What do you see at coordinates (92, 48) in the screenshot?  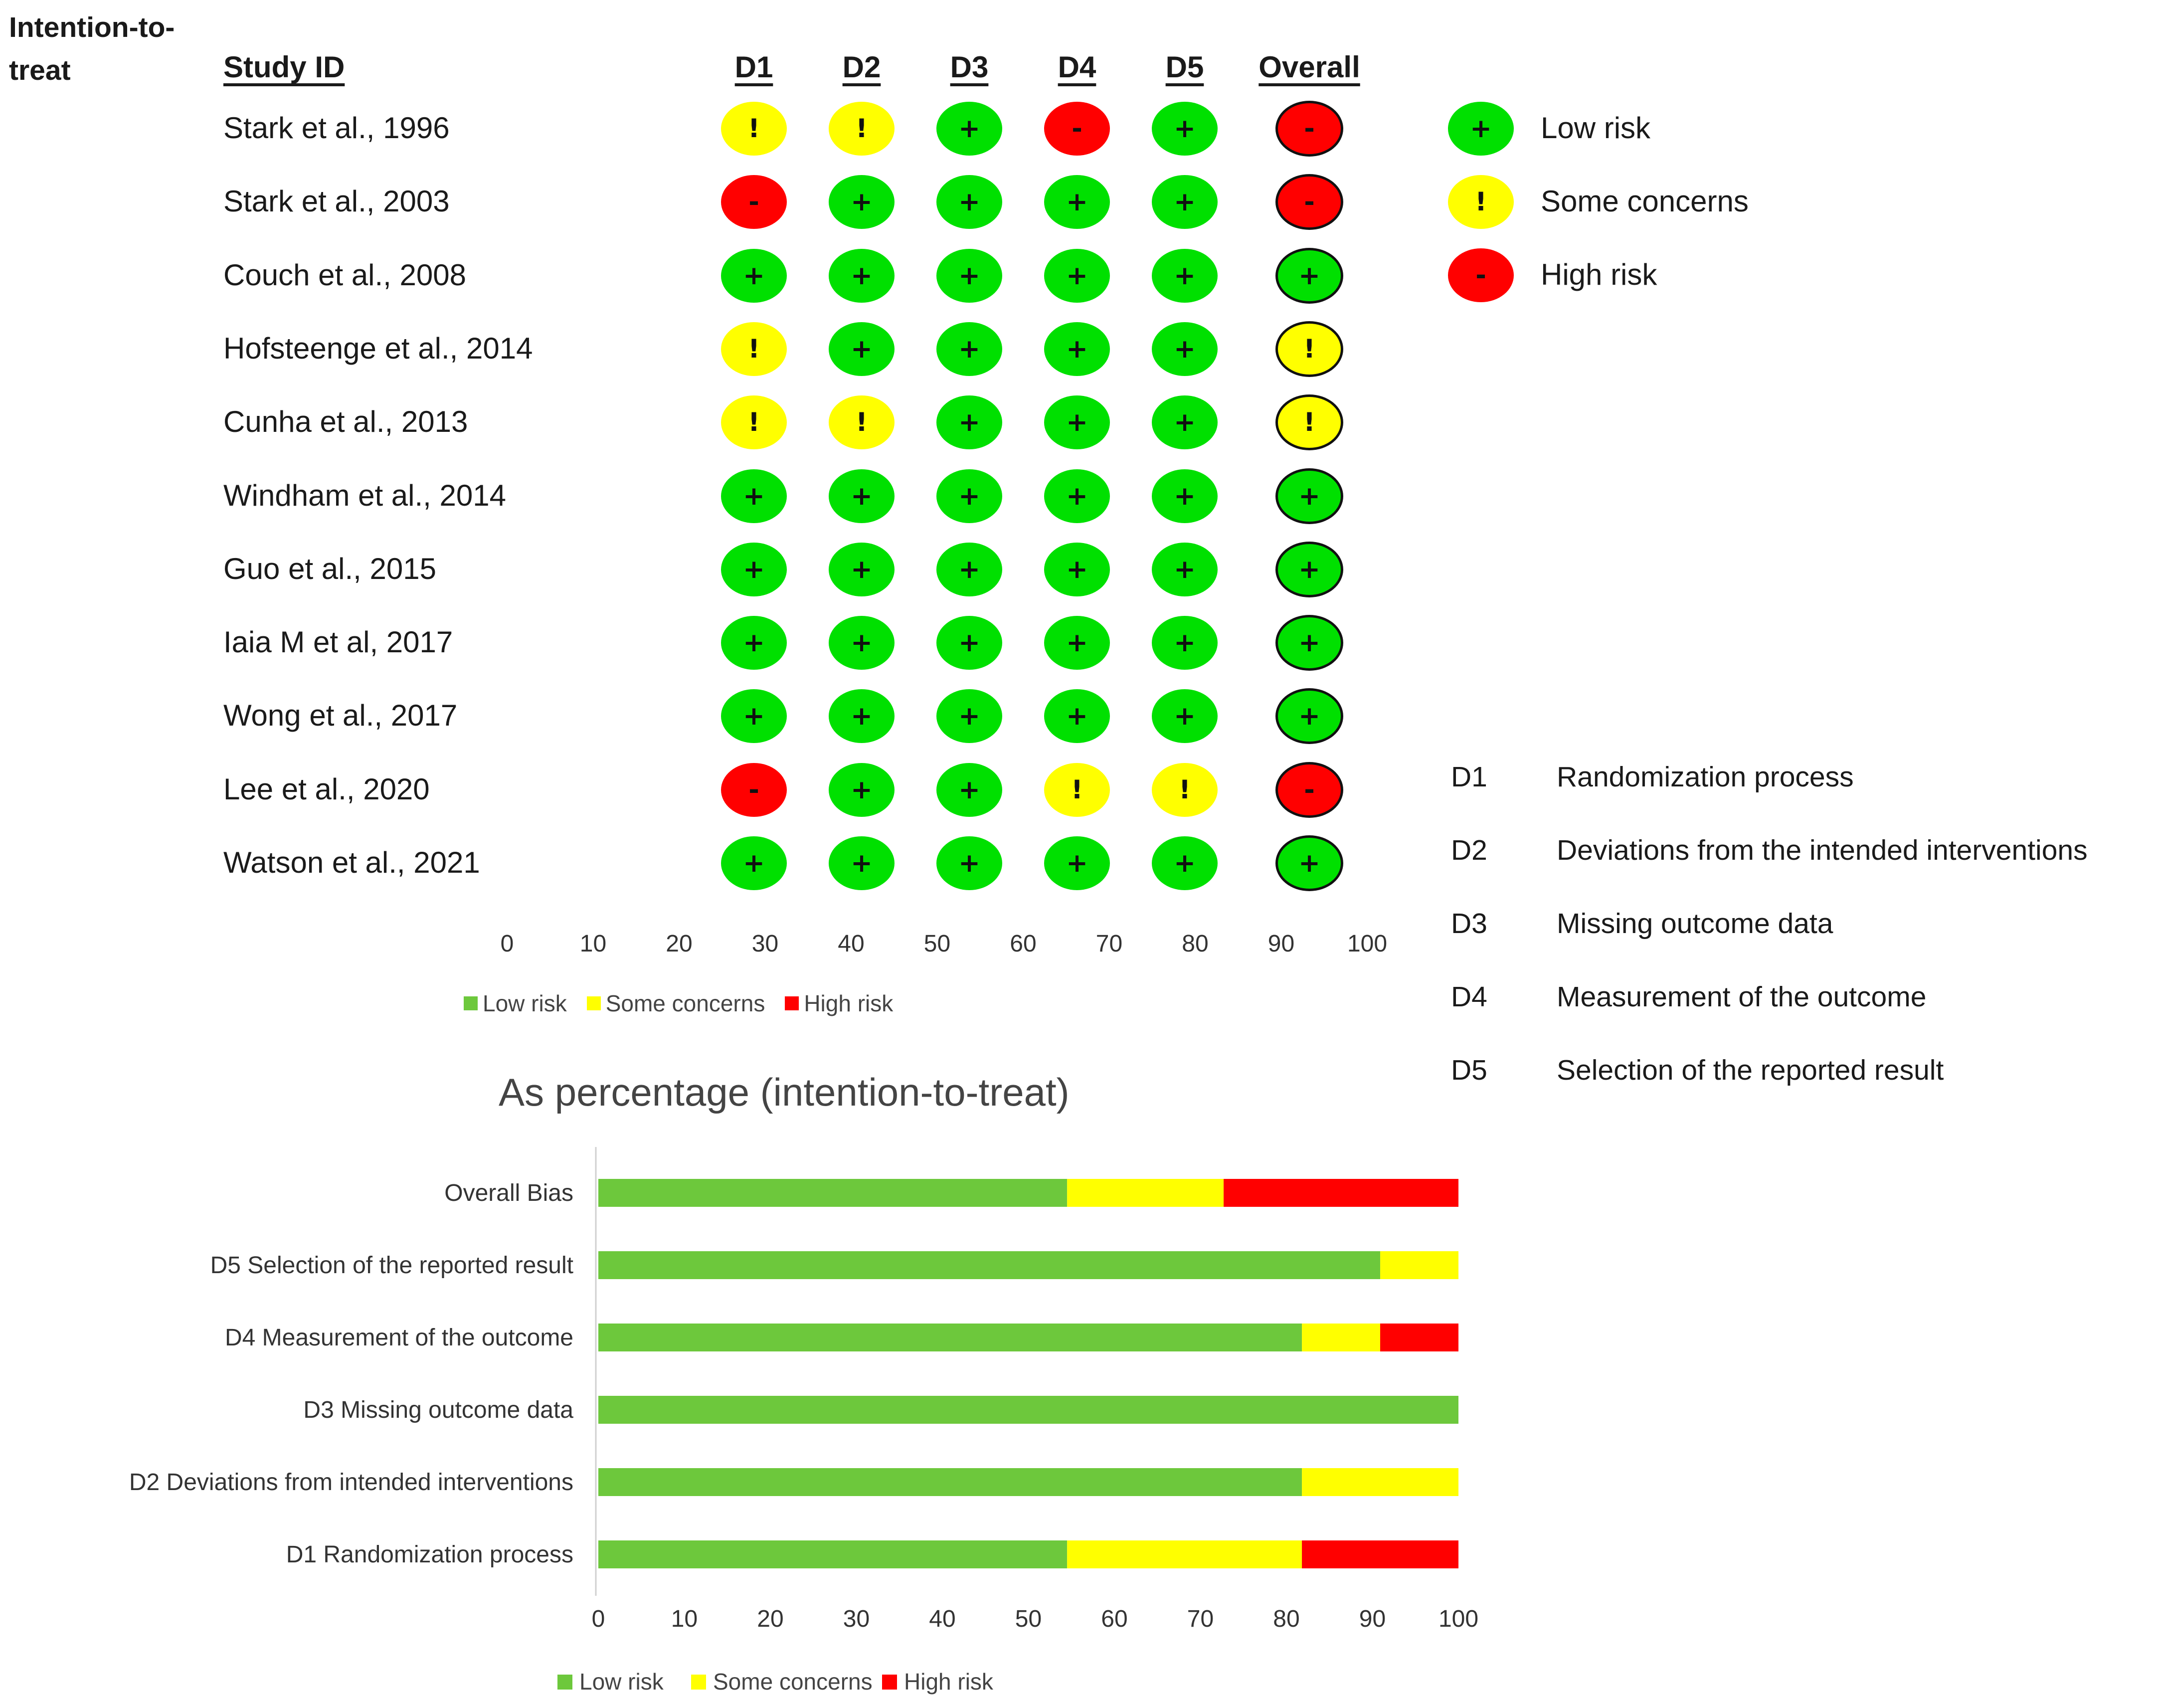 I see `side-title: Intention-to- treat` at bounding box center [92, 48].